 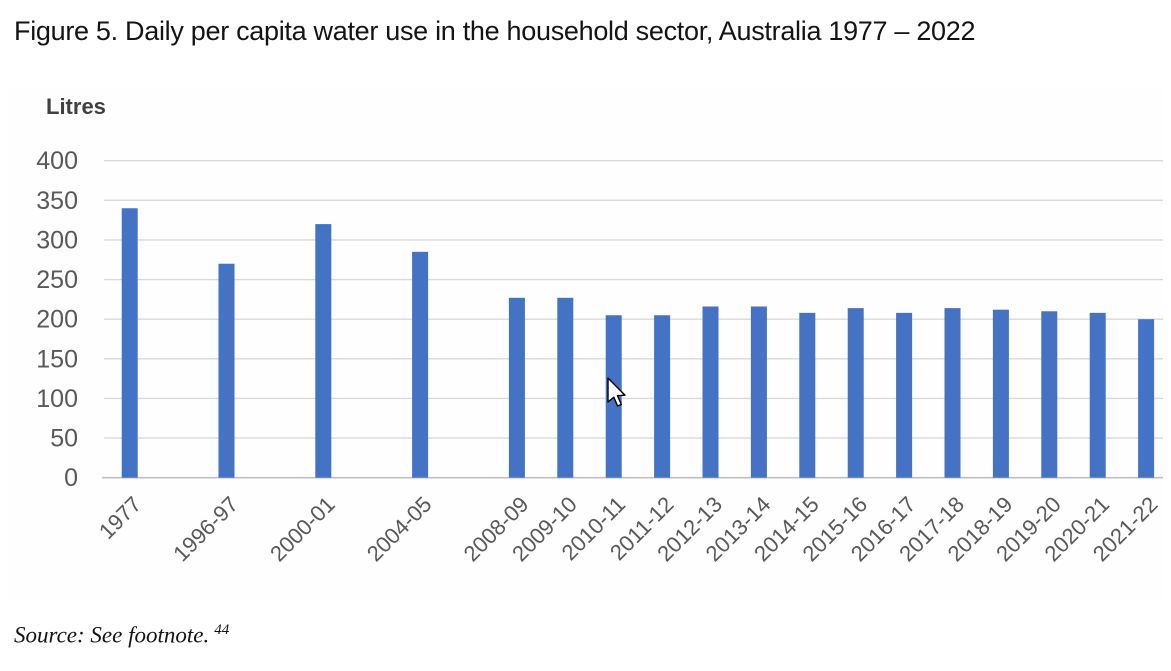 What do you see at coordinates (222, 630) in the screenshot?
I see `footnote-reference: 44` at bounding box center [222, 630].